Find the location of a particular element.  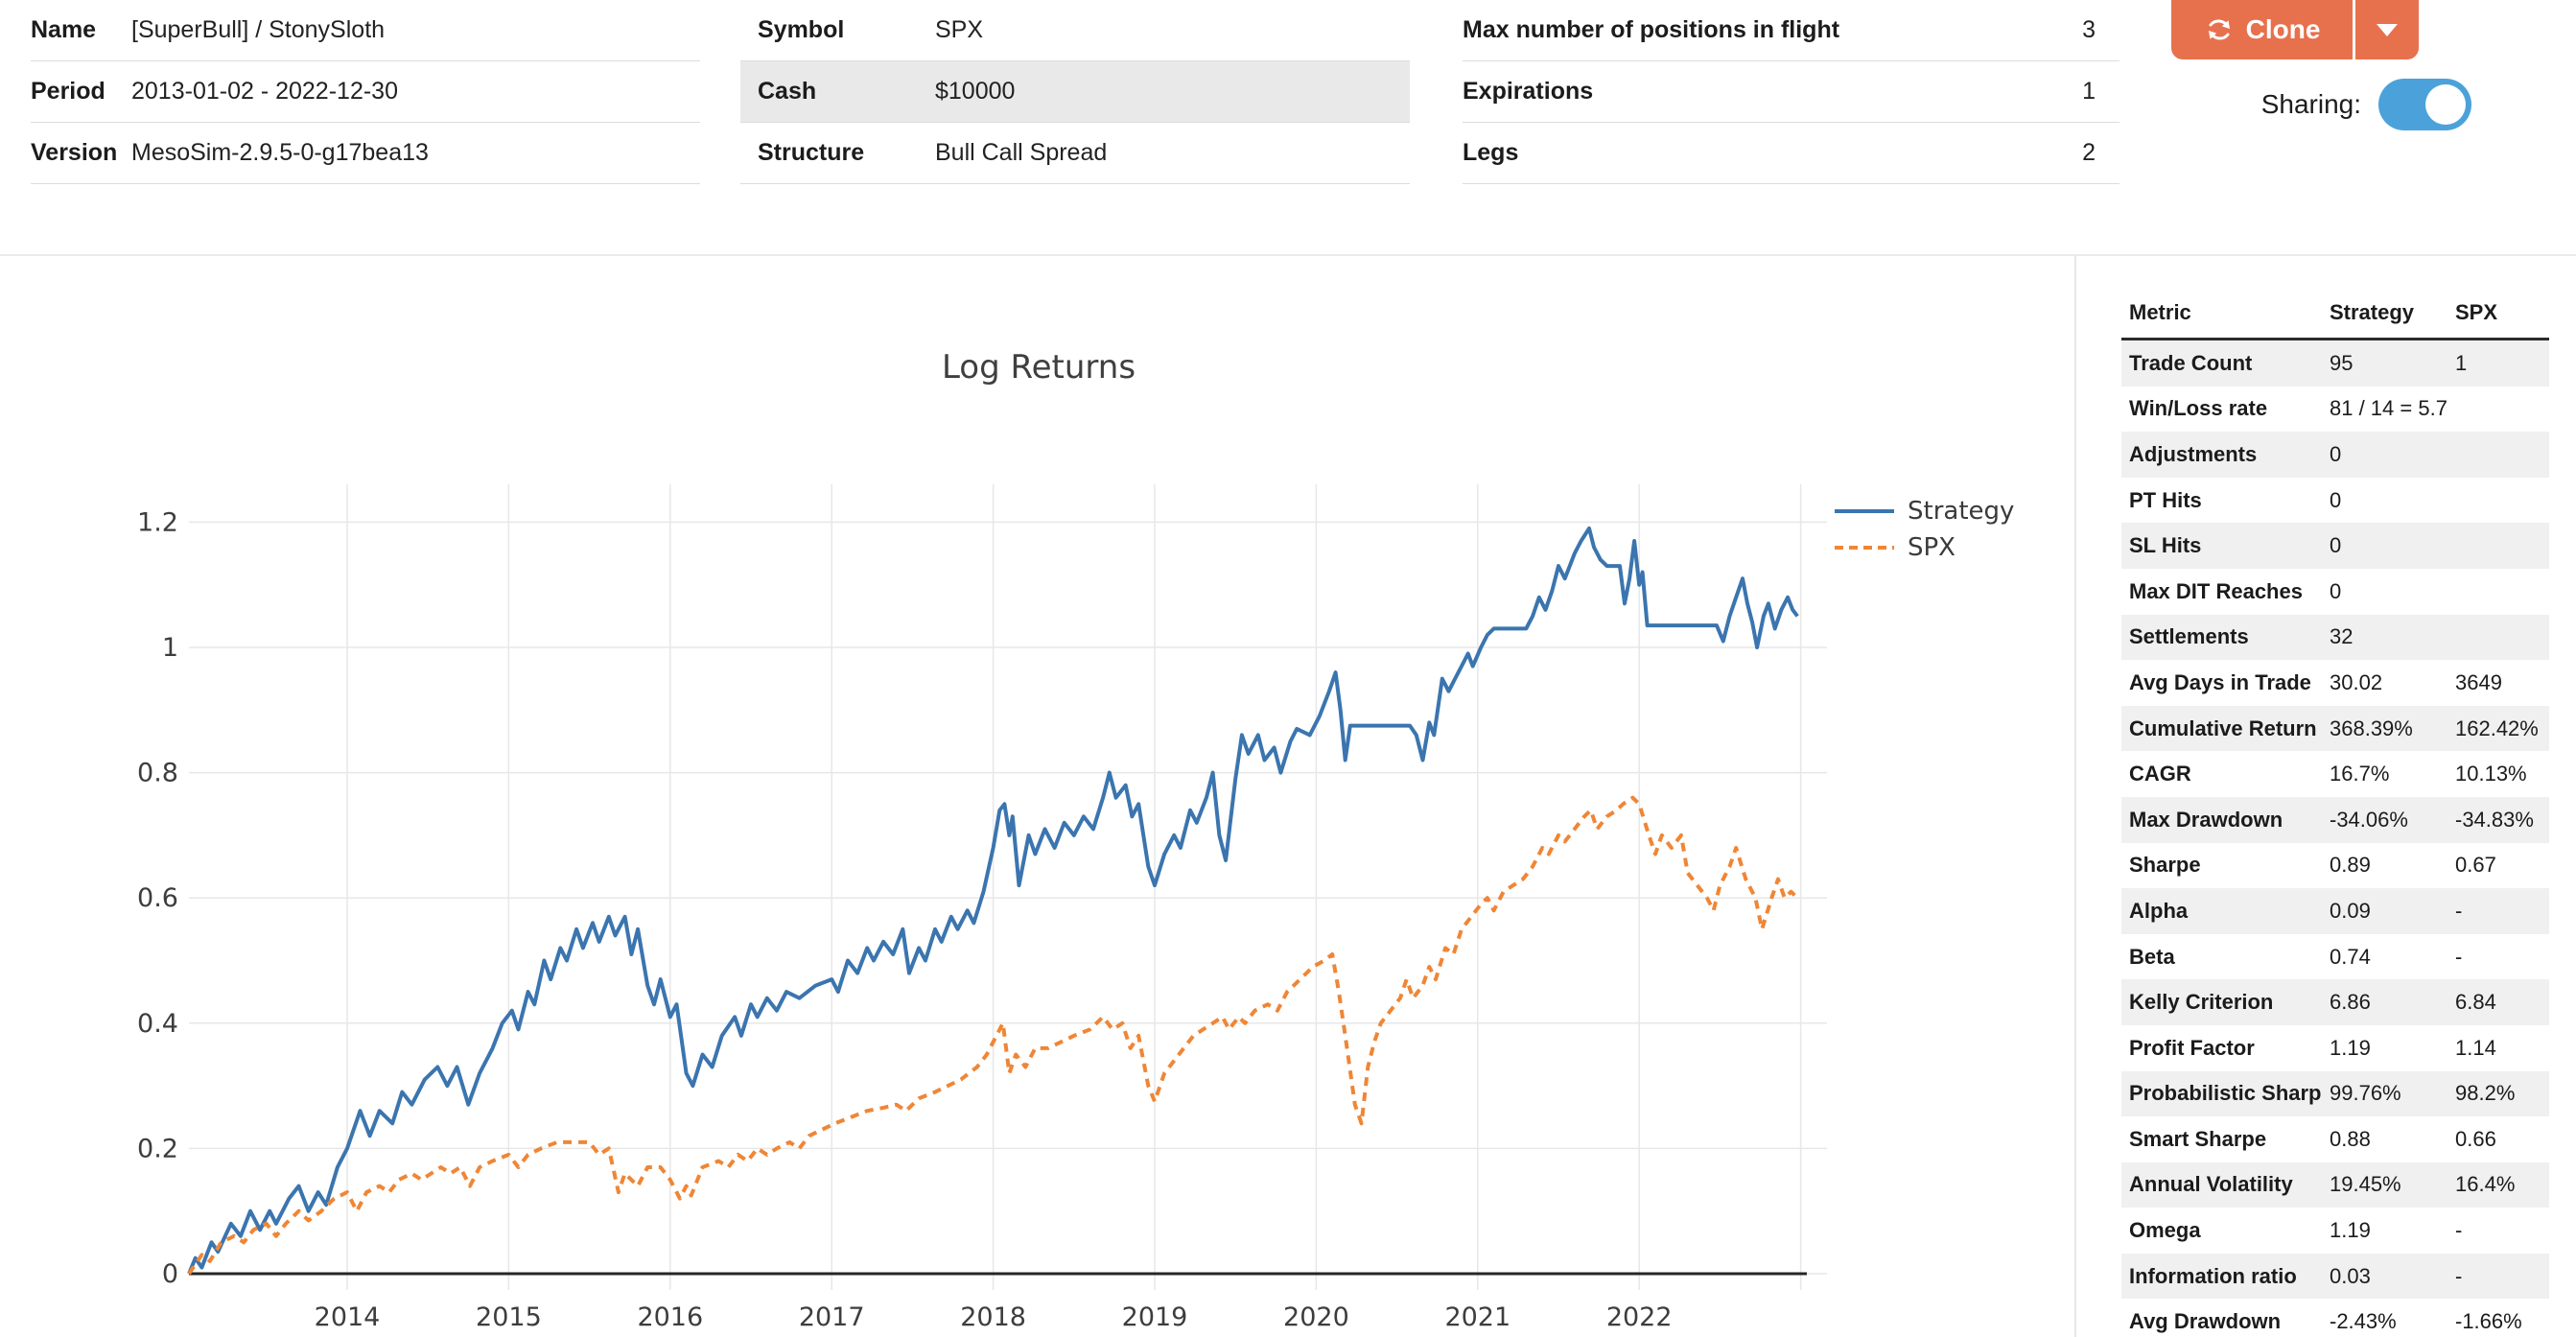

metric-name: Omega is located at coordinates (2165, 1230).